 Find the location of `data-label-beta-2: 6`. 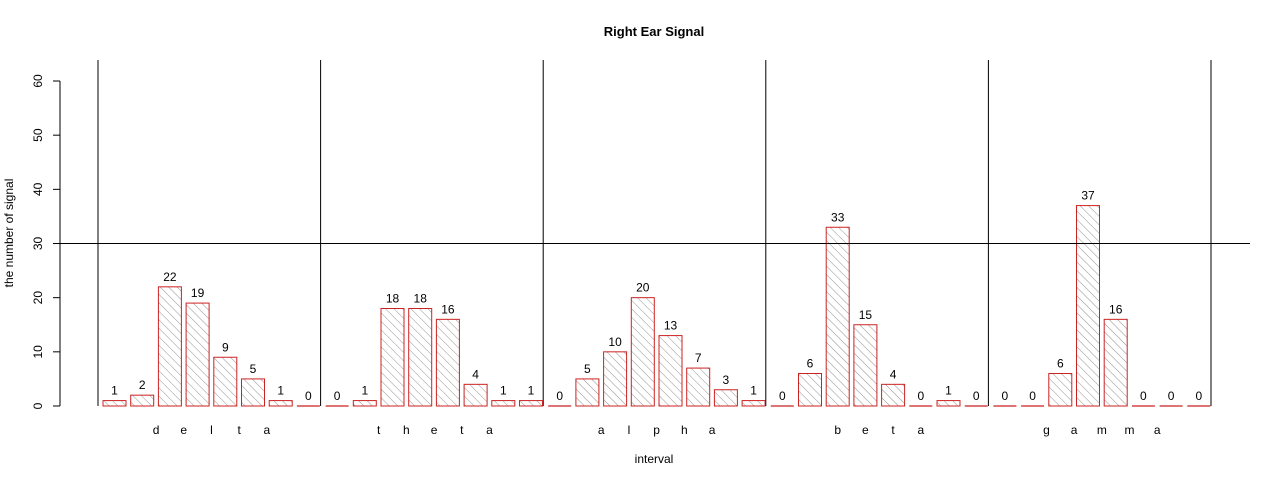

data-label-beta-2: 6 is located at coordinates (810, 364).